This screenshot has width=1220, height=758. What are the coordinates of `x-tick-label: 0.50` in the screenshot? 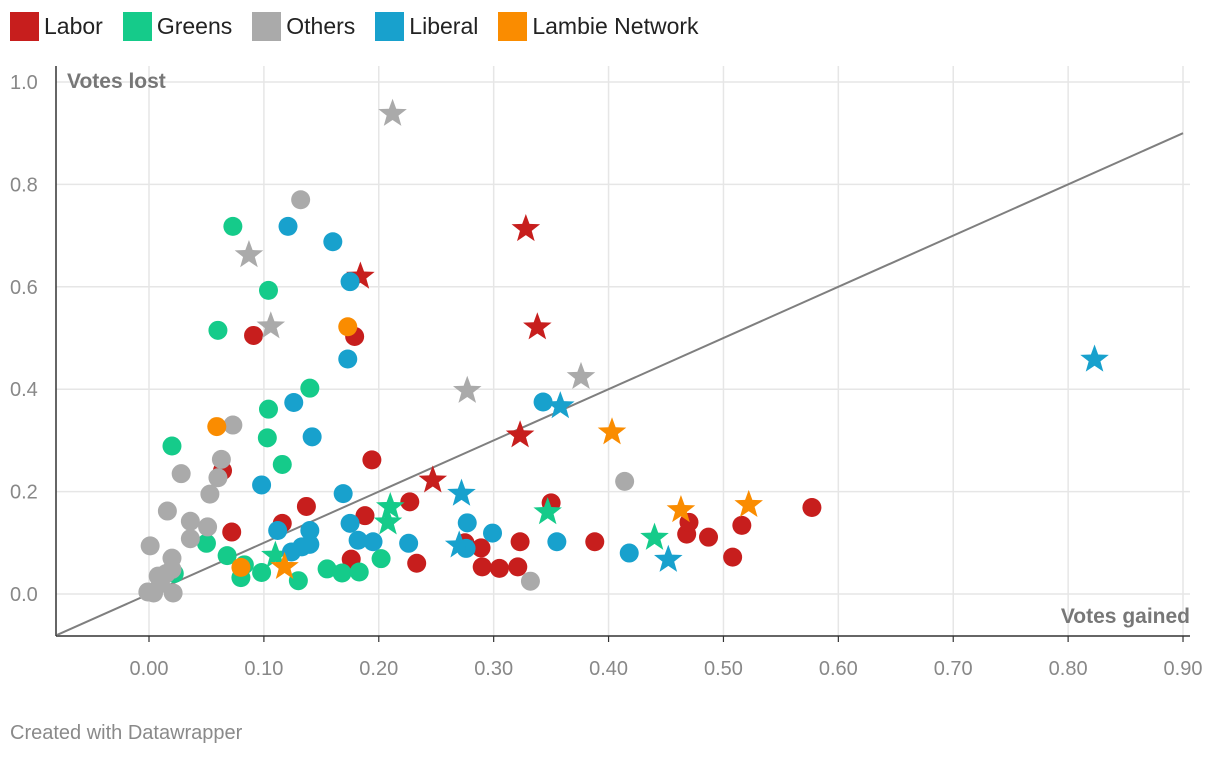 It's located at (723, 669).